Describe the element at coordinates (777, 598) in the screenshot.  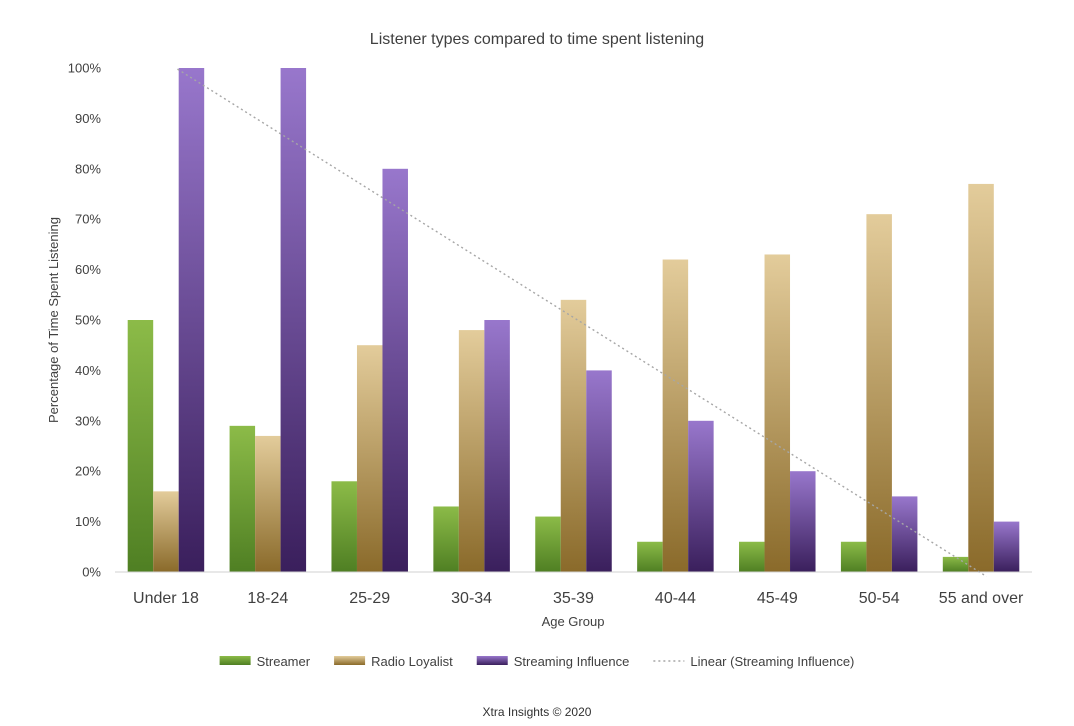
I see `x-tick-label: 45-49` at that location.